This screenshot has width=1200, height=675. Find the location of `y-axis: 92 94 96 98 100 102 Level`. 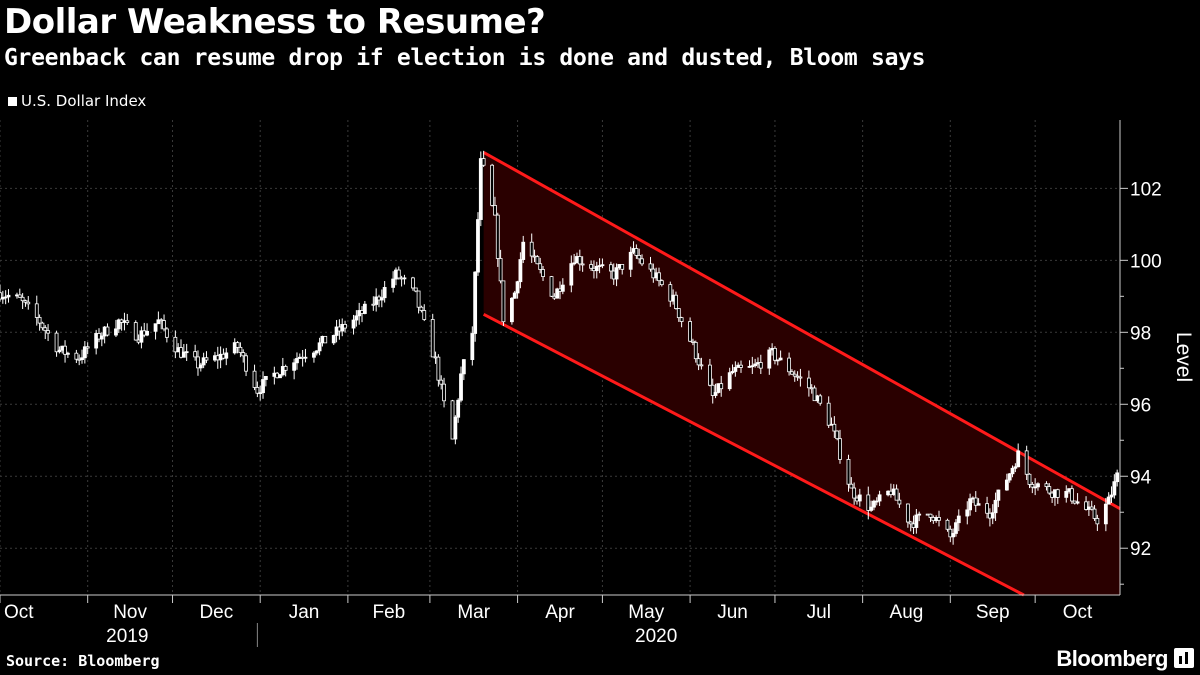

y-axis: 92 94 96 98 100 102 Level is located at coordinates (1157, 357).